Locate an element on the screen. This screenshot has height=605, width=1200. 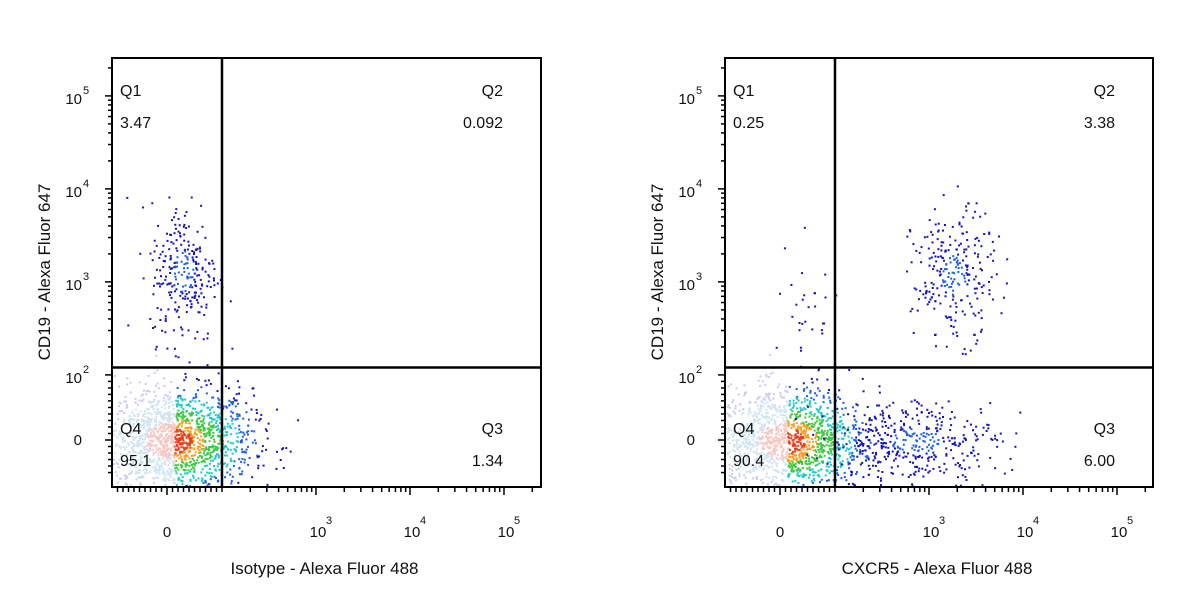
x-tick-label: 0 is located at coordinates (780, 532).